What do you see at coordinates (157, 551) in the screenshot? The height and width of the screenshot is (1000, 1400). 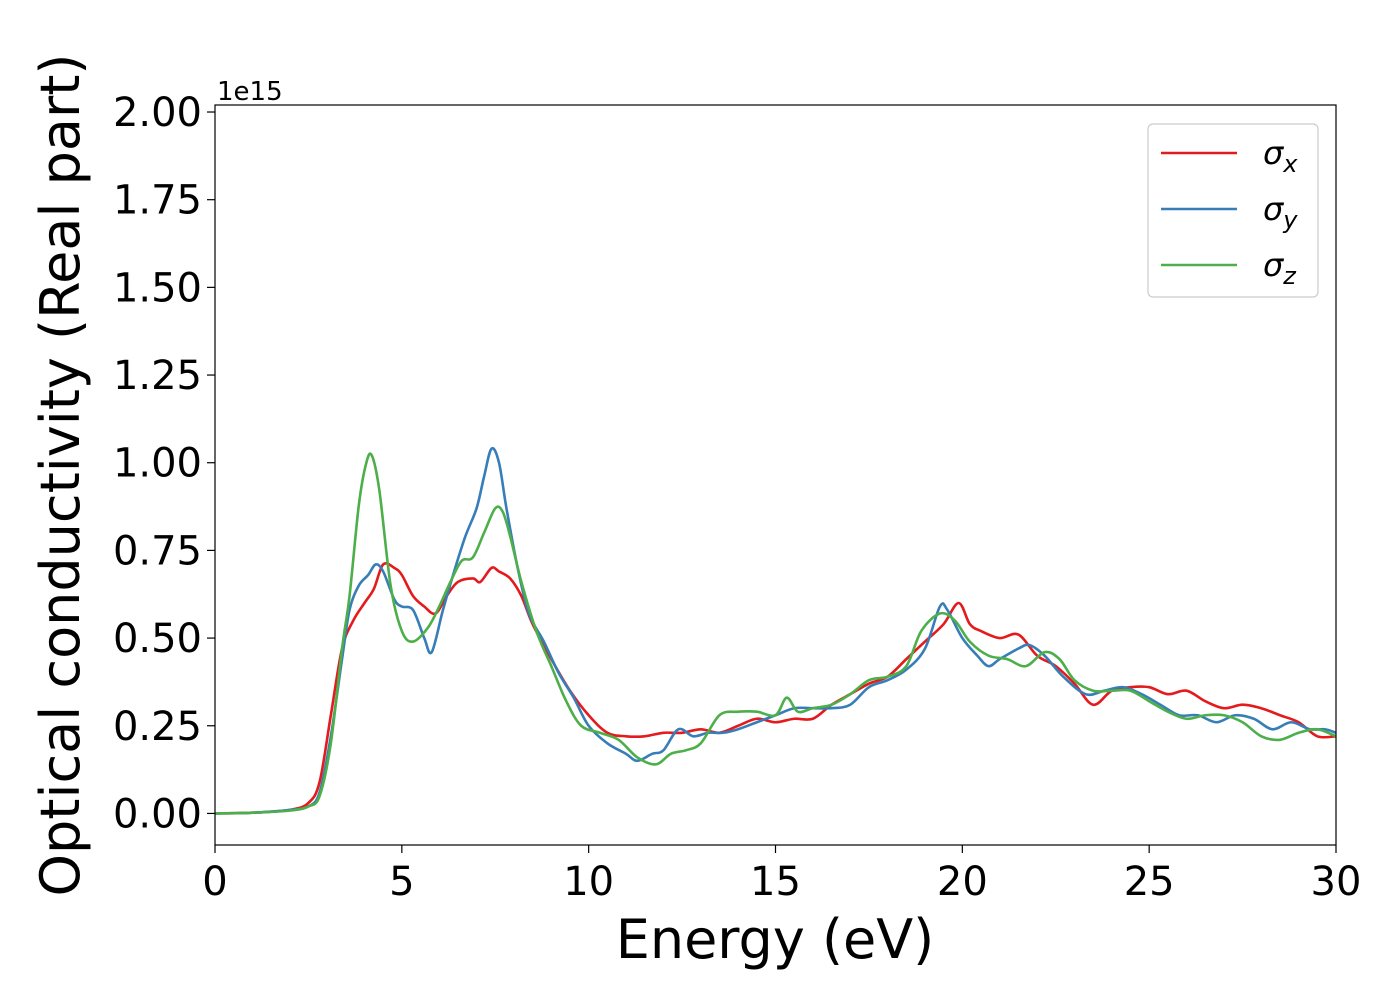 I see `y-tick-label: 0.75` at bounding box center [157, 551].